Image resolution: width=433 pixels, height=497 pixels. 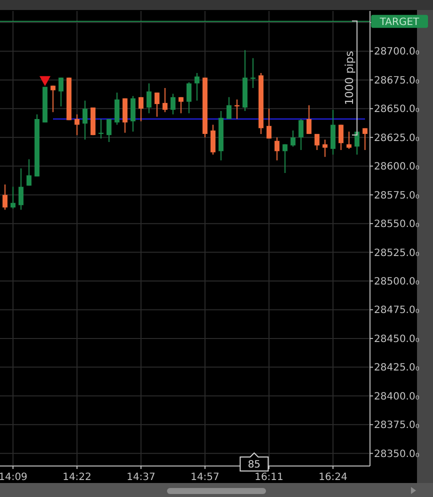 I want to click on y-tick-label: 28625.0₀, so click(x=397, y=138).